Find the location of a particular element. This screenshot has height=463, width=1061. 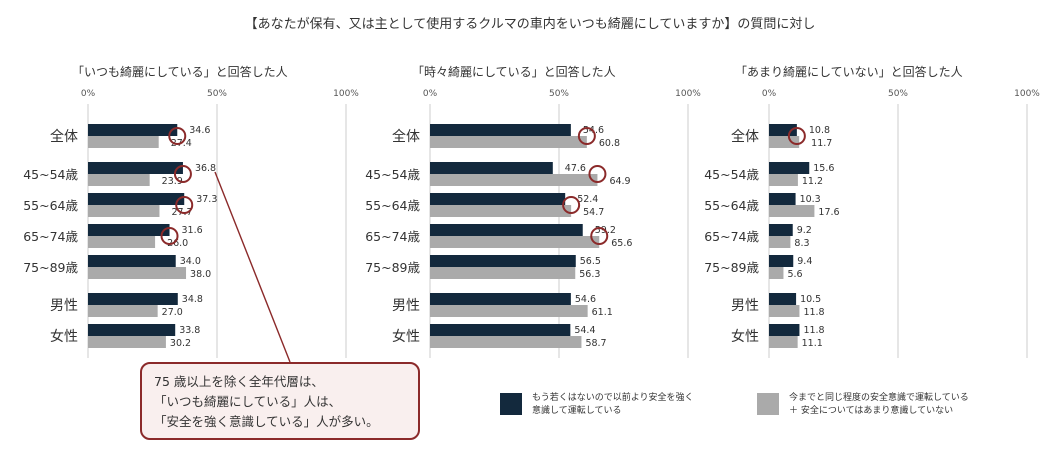

legend-a-line-2: 意識して運転している is located at coordinates (577, 411).